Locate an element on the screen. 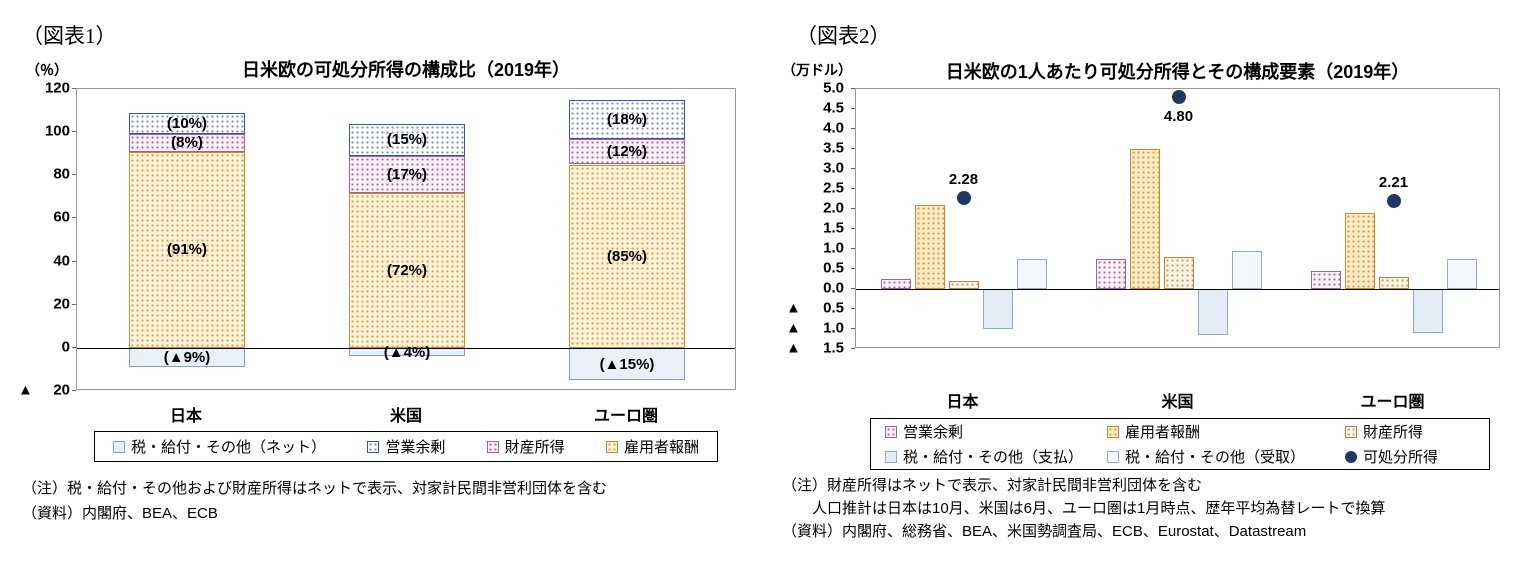 The height and width of the screenshot is (572, 1514). bar-segment-tax: (▲15%) is located at coordinates (627, 364).